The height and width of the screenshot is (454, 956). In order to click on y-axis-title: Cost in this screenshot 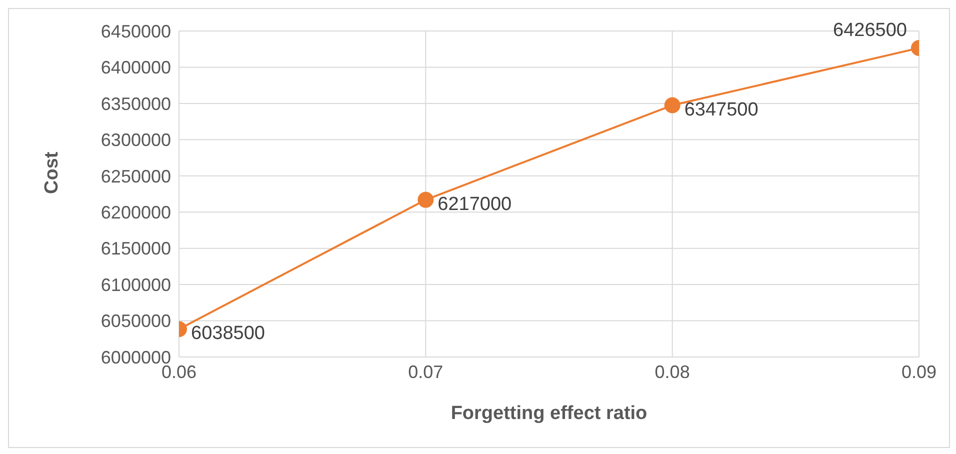, I will do `click(52, 172)`.